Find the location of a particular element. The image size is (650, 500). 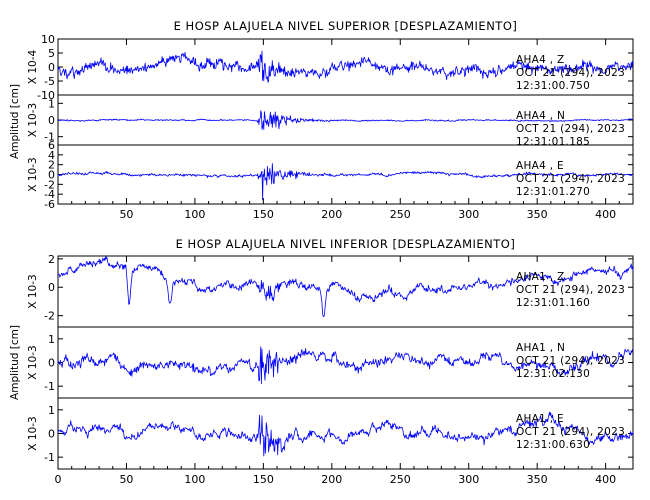

time-label: 12:31:01.270 is located at coordinates (553, 192).